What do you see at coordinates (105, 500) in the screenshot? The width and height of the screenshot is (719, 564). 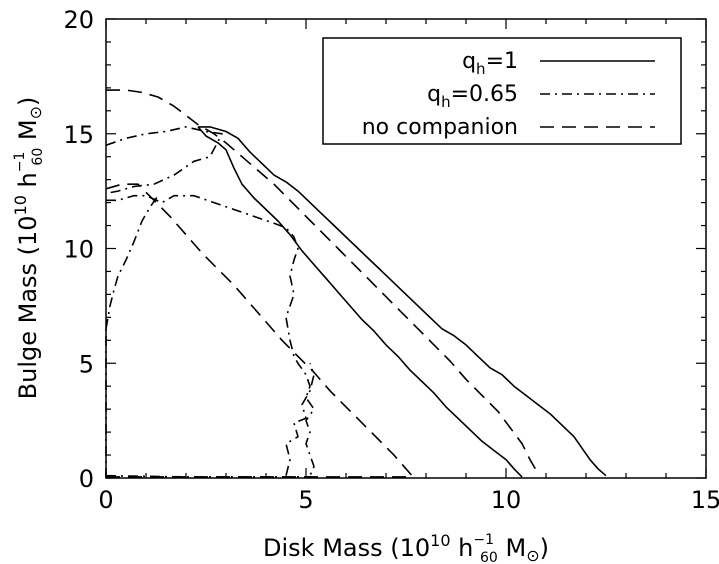 I see `x-tick-label: 0` at bounding box center [105, 500].